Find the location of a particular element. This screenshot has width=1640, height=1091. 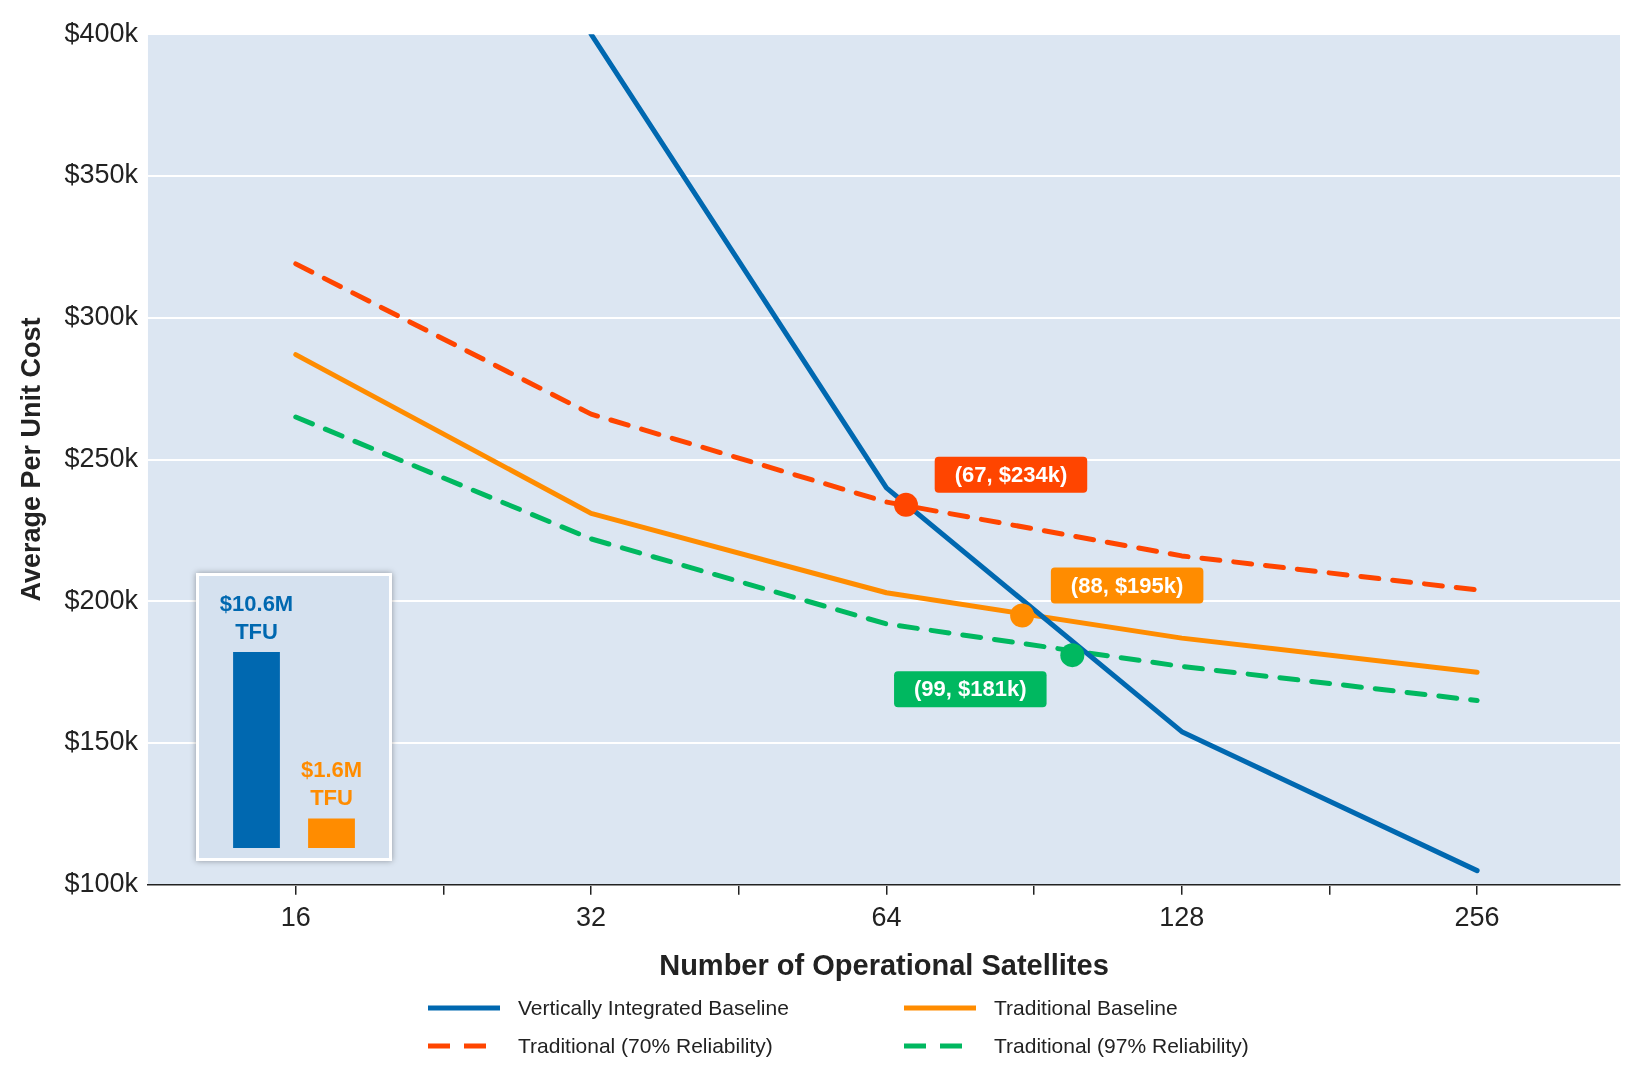

annotation: (67, $234k) is located at coordinates (1011, 474).